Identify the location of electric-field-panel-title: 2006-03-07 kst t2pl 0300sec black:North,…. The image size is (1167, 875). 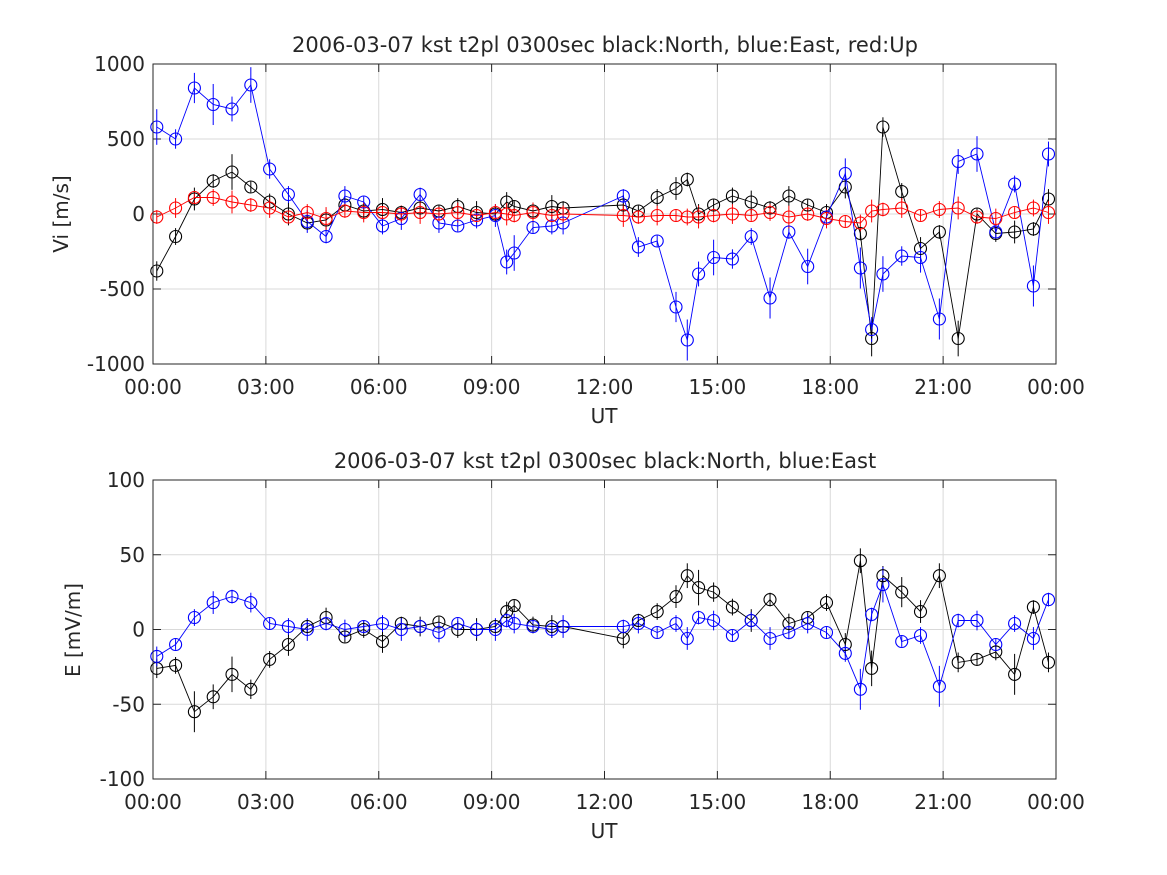
(605, 461).